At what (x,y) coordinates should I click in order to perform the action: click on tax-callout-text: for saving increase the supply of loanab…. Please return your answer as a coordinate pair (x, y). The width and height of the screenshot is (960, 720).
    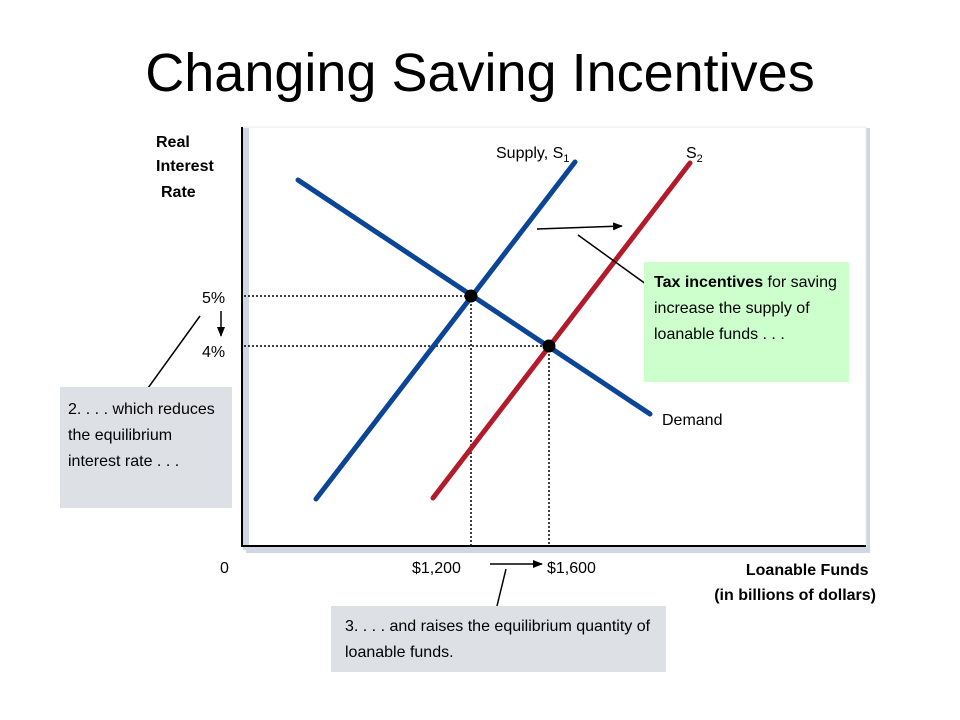
    Looking at the image, I should click on (745, 308).